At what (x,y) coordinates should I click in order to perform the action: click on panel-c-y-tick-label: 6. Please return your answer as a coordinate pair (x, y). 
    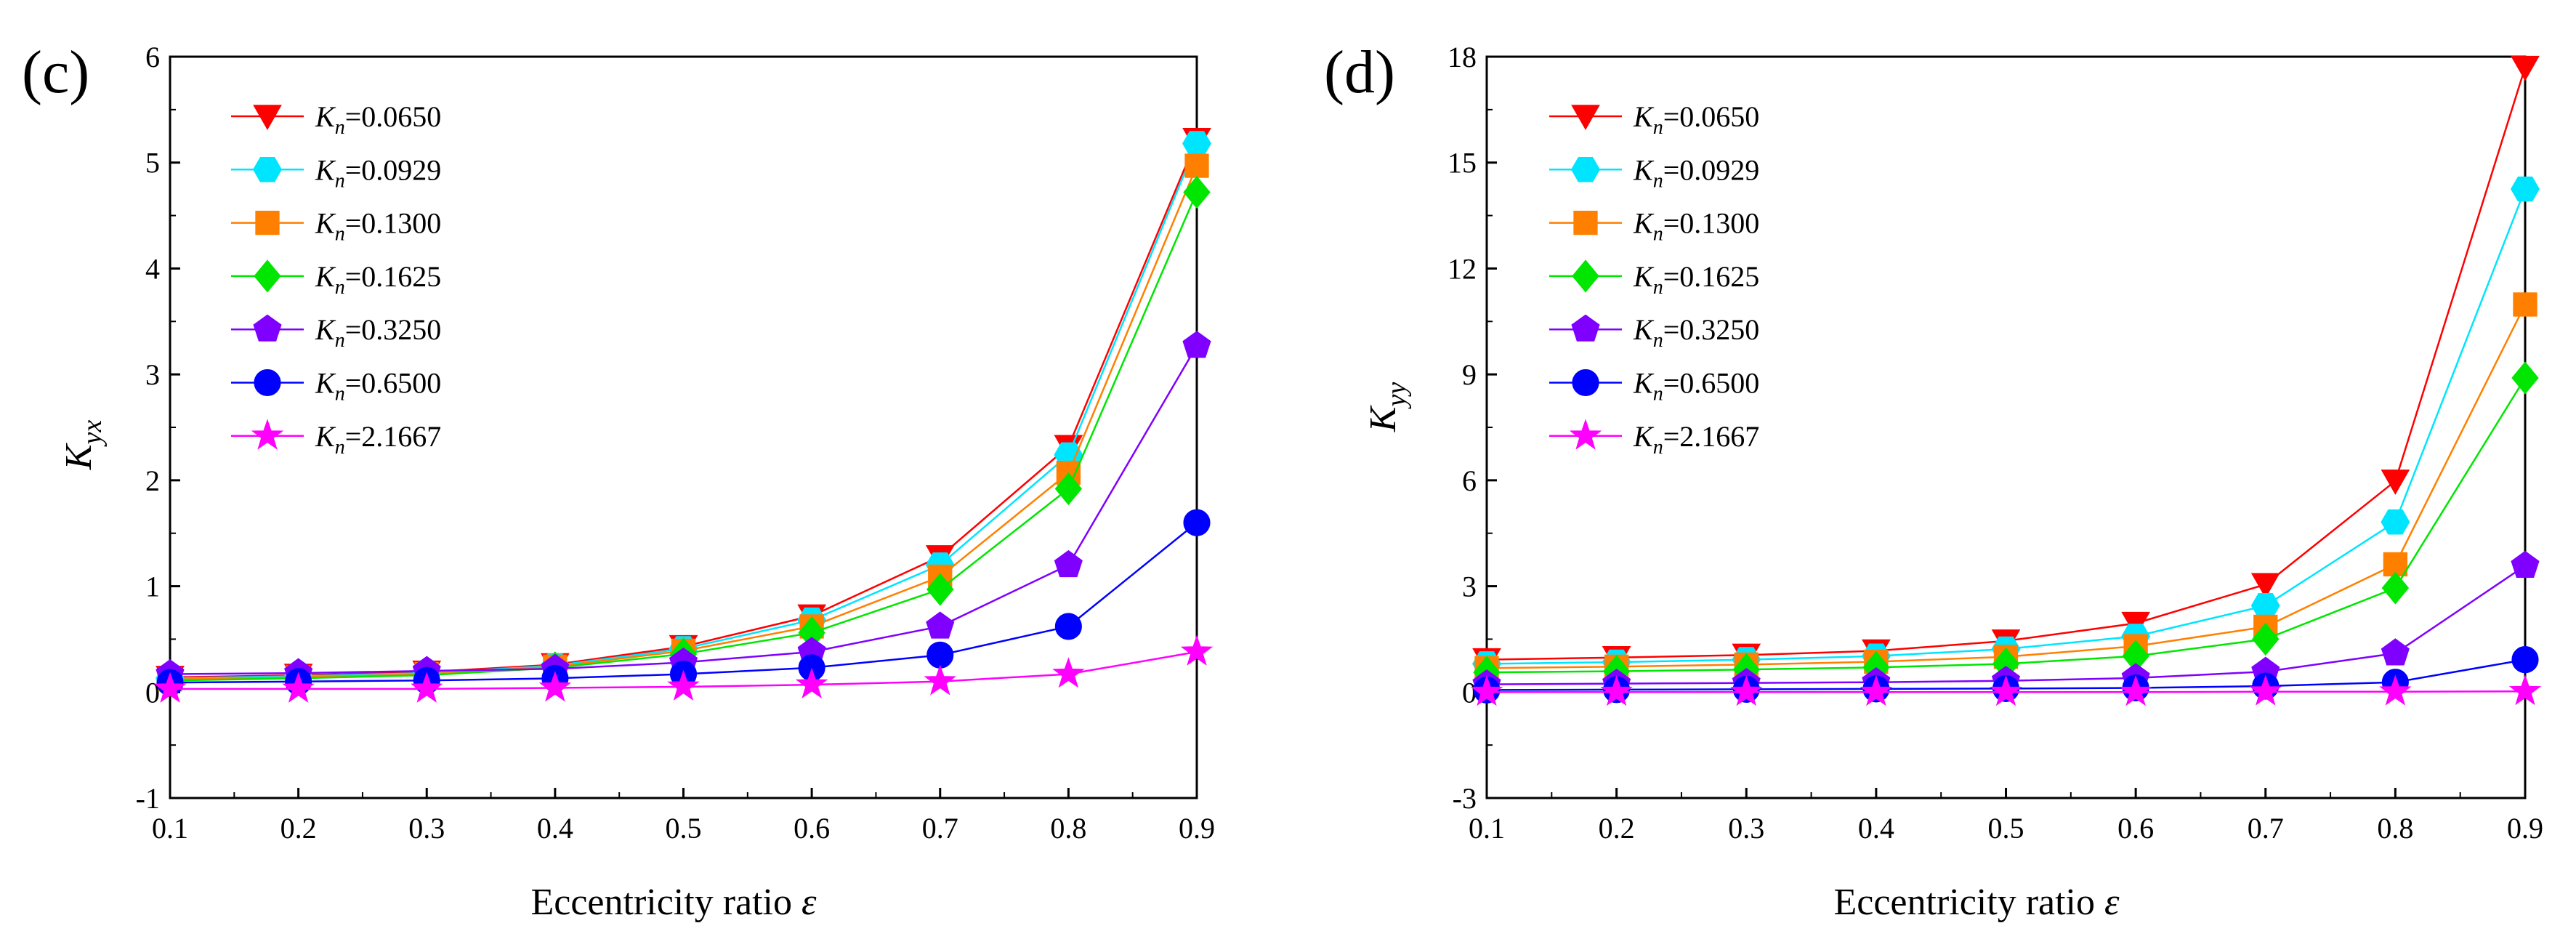
    Looking at the image, I should click on (153, 57).